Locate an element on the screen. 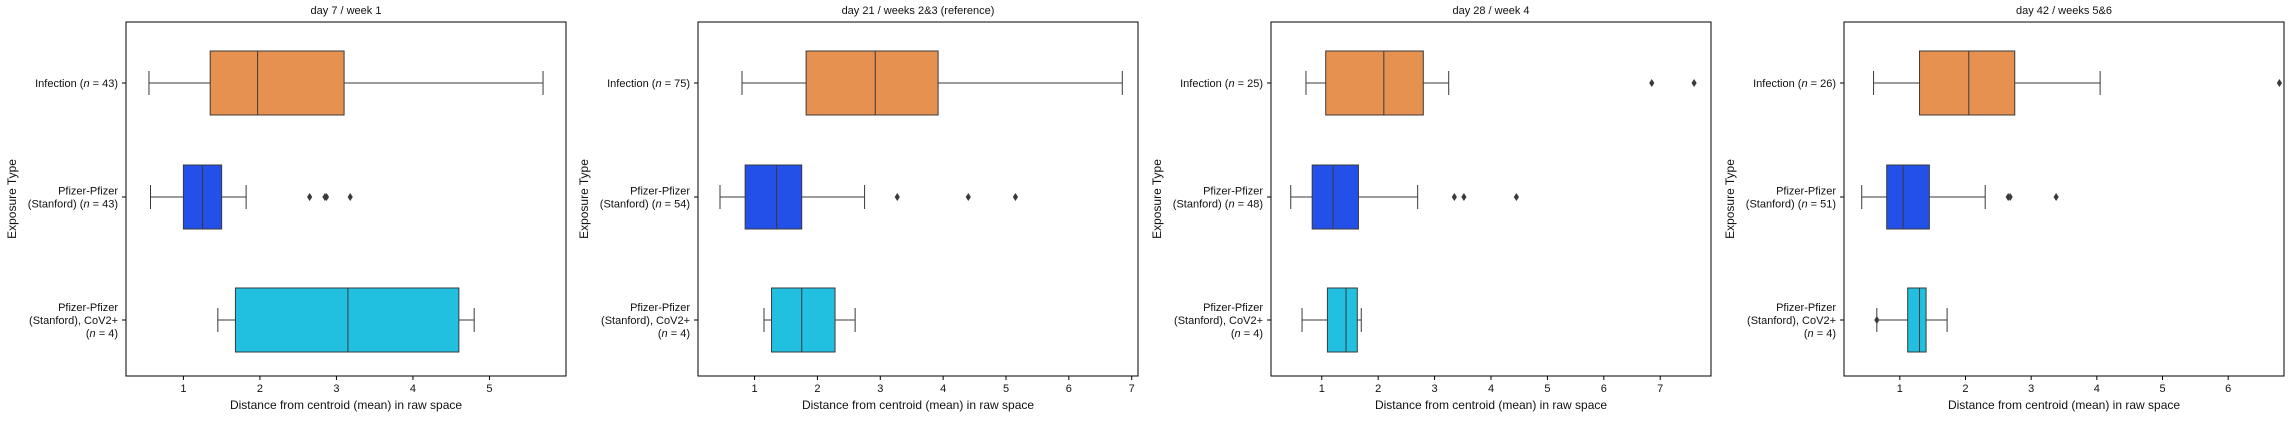  y-tick-label: Pfizer-Pfizer (Stanford) (n = 48) is located at coordinates (1218, 198).